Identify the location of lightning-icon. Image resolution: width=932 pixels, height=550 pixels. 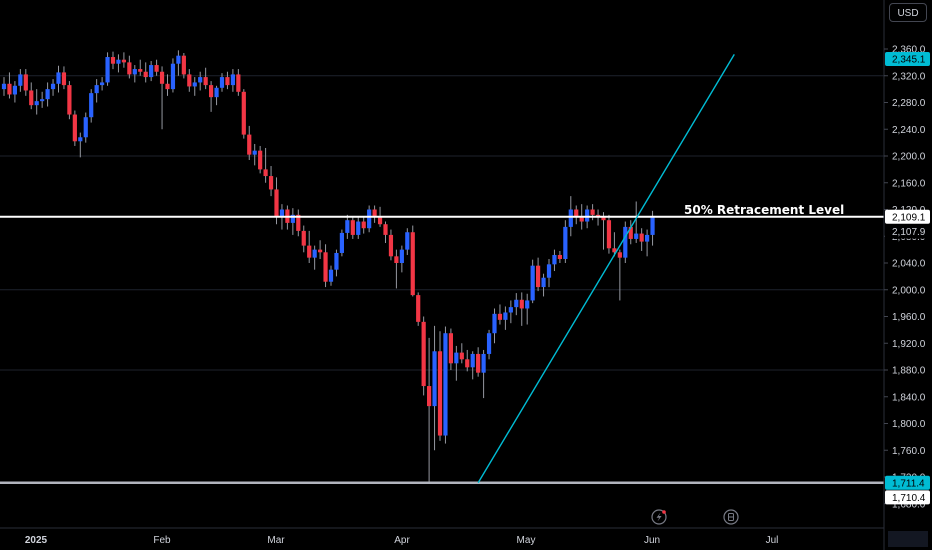
(659, 517).